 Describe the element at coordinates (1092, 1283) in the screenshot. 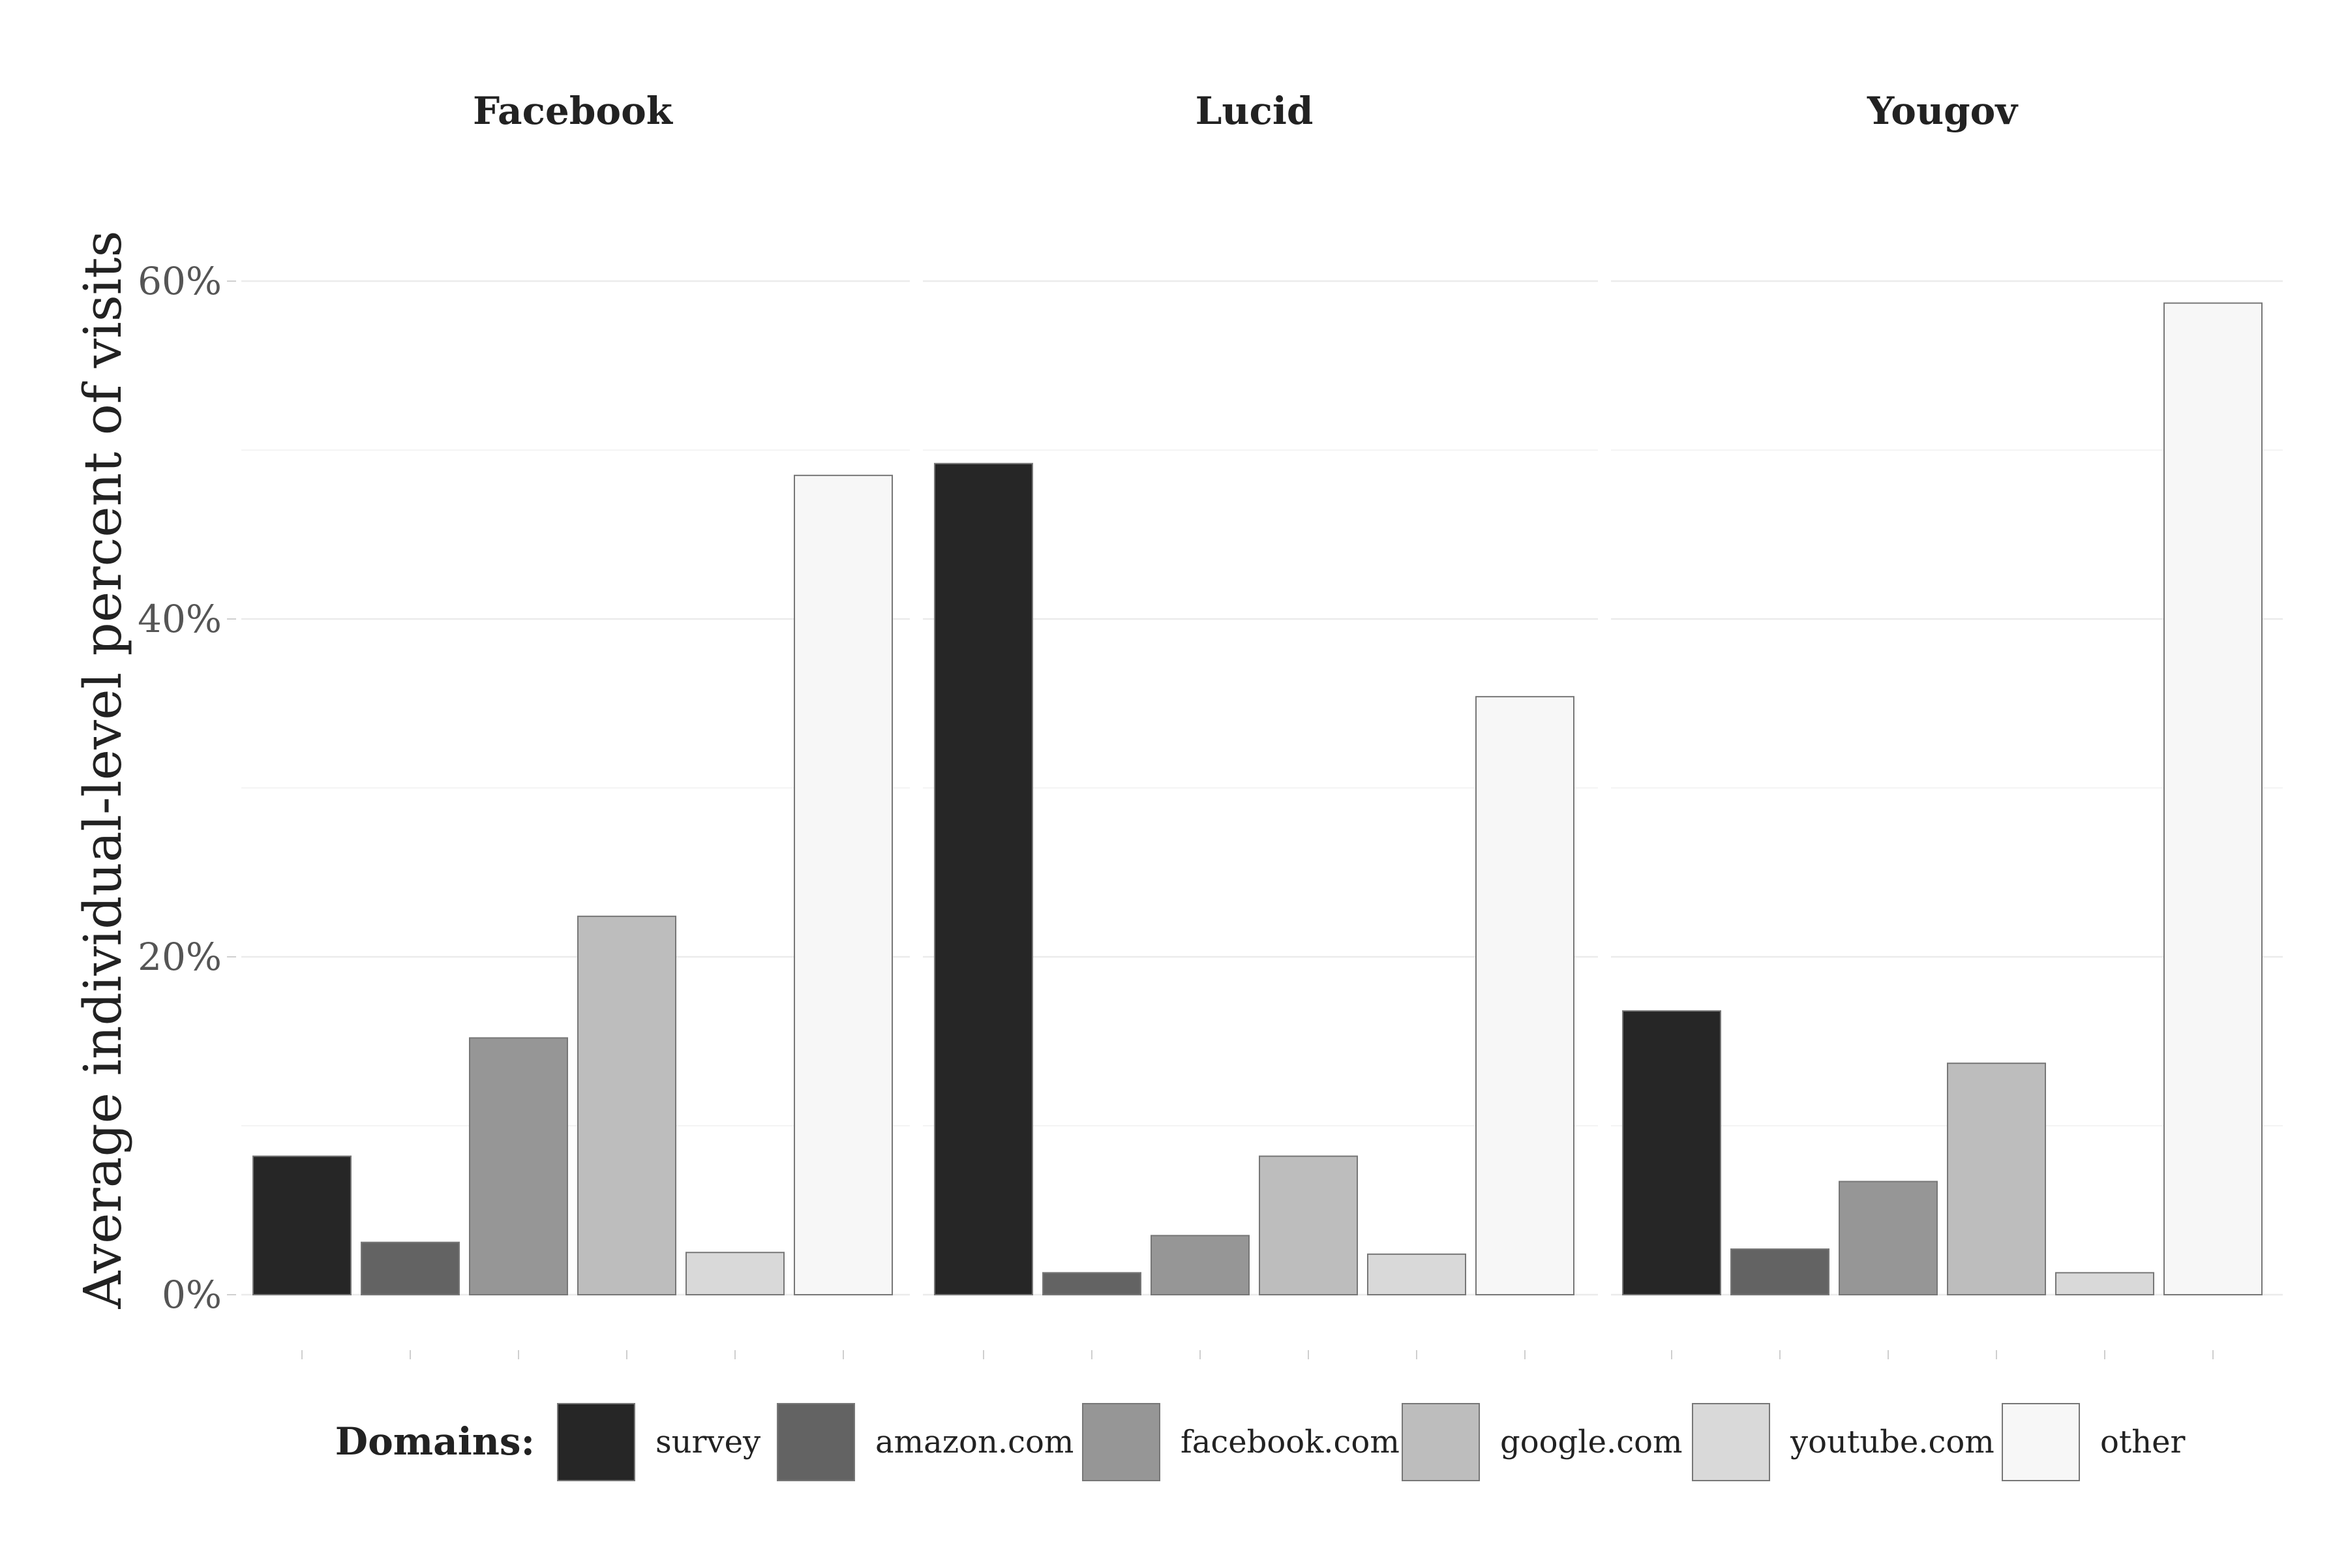

I see `bar-lucid-amazon-com` at that location.